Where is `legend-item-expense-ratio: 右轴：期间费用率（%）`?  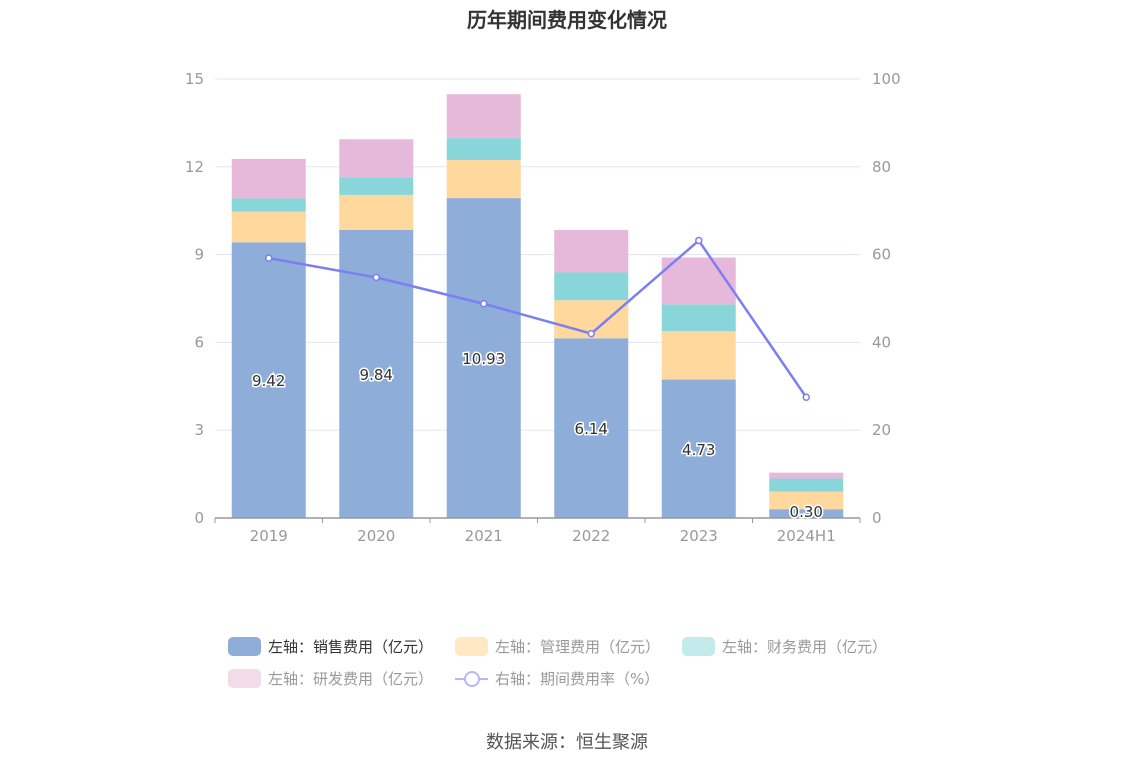 legend-item-expense-ratio: 右轴：期间费用率（%） is located at coordinates (557, 678).